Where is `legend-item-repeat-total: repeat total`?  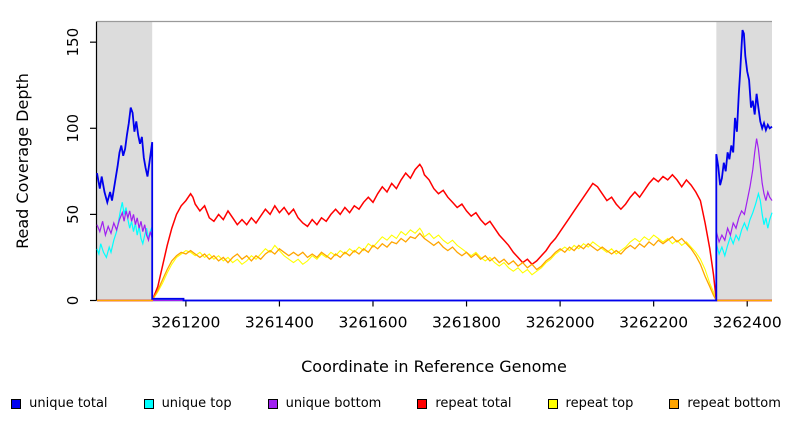 legend-item-repeat-total: repeat total is located at coordinates (464, 403).